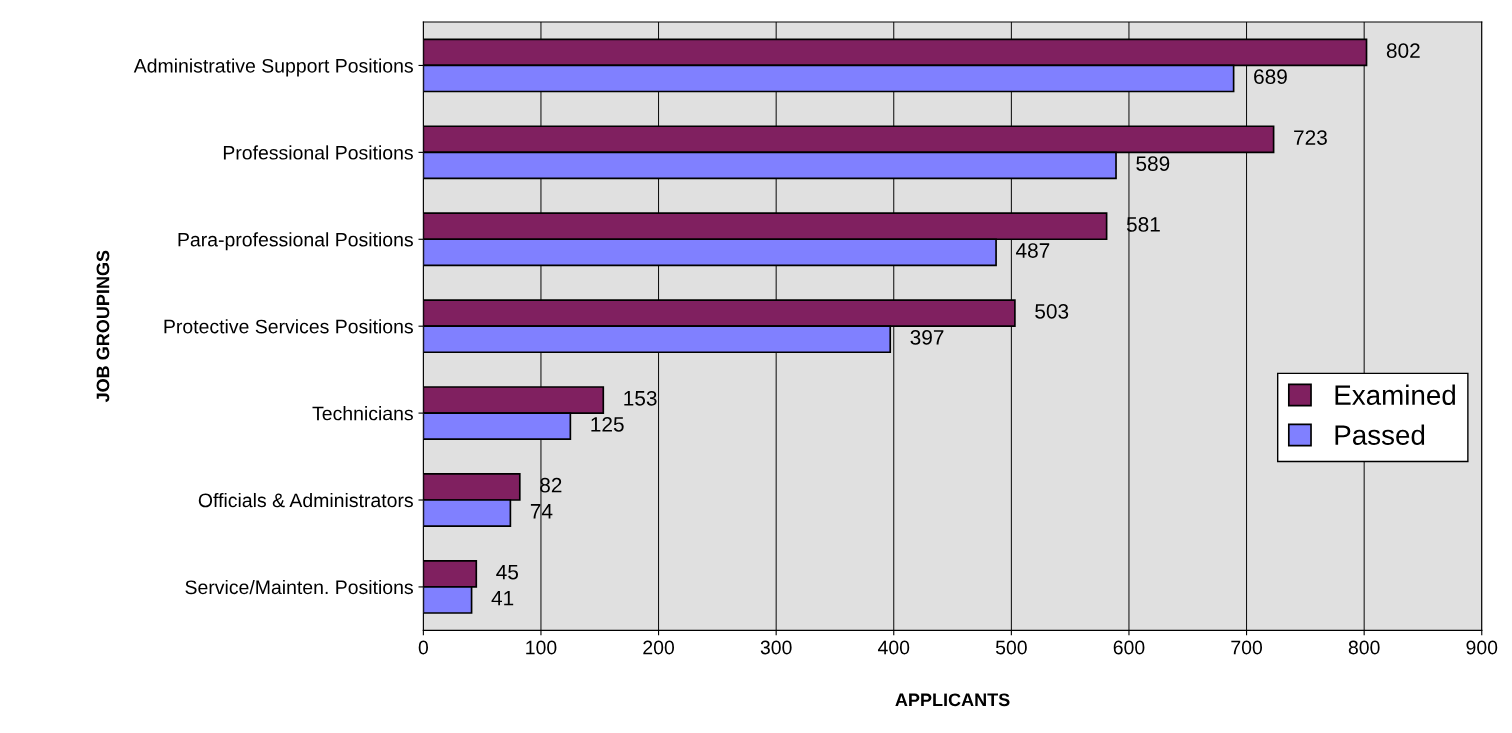  Describe the element at coordinates (103, 326) in the screenshot. I see `y-axis-title: JOB GROUPINGS` at that location.